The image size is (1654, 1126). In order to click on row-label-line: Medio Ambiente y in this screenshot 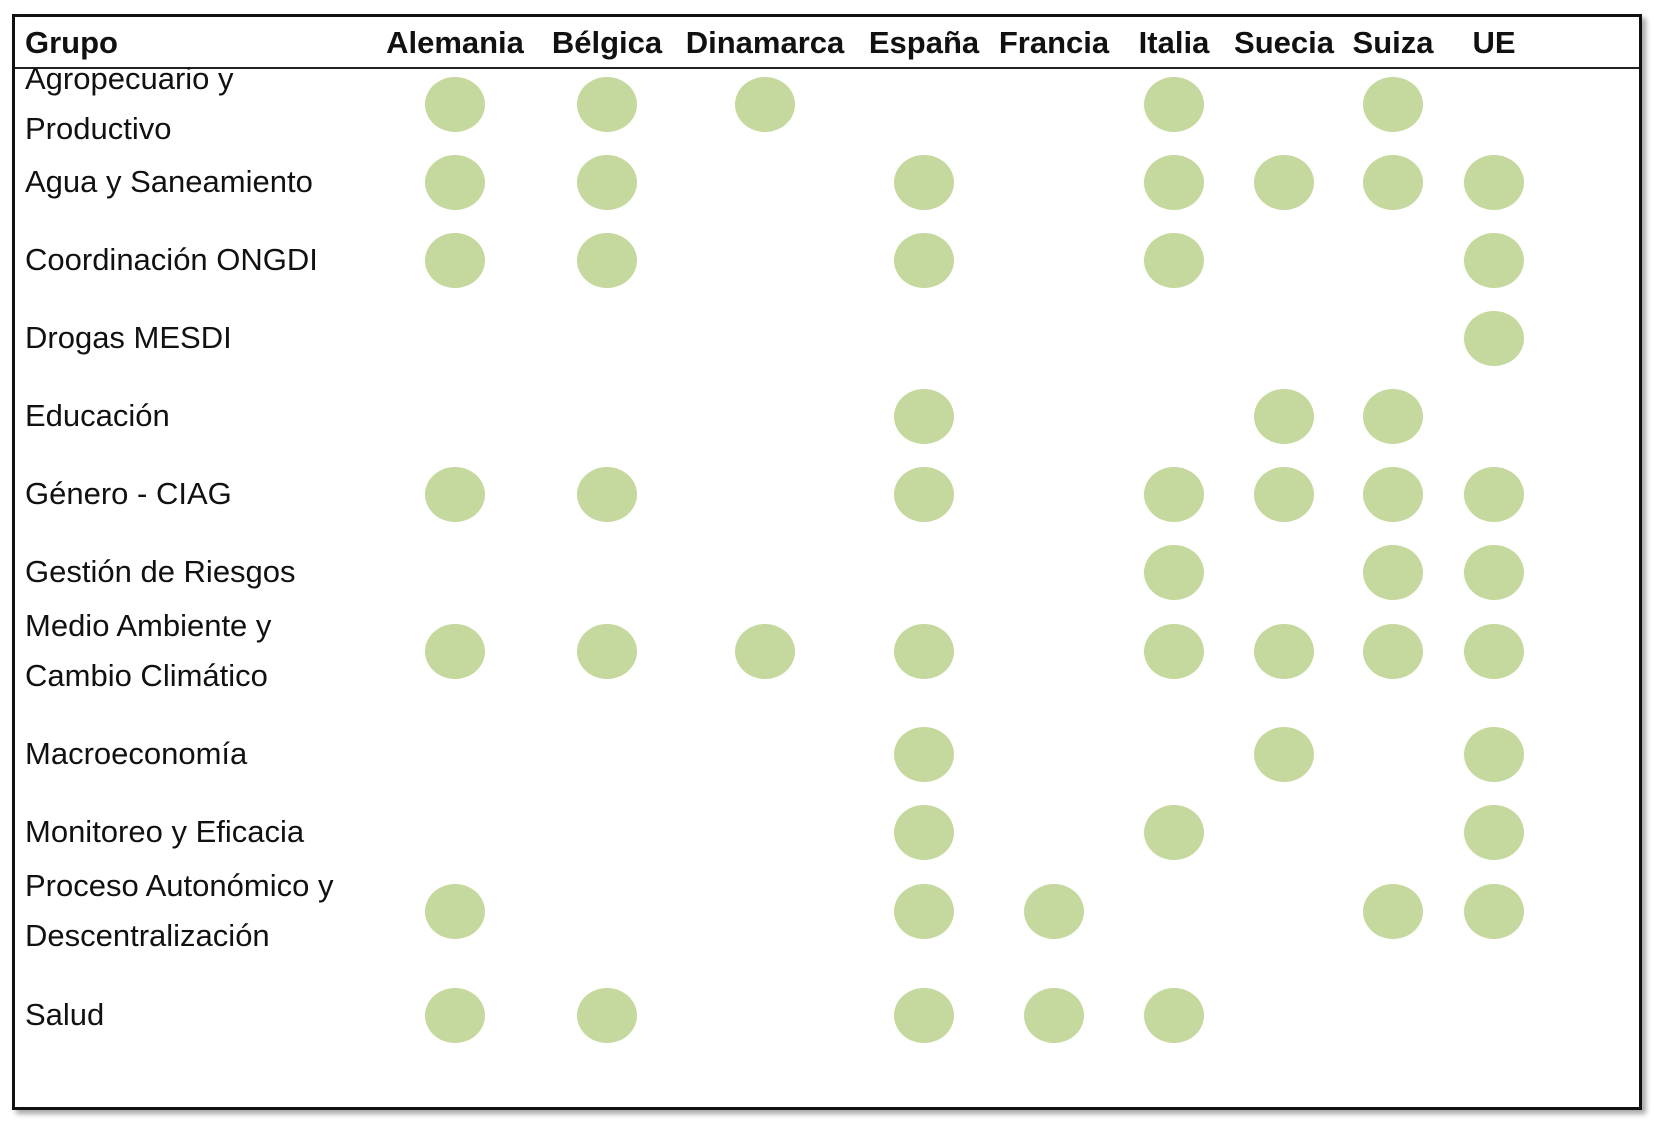, I will do `click(148, 625)`.